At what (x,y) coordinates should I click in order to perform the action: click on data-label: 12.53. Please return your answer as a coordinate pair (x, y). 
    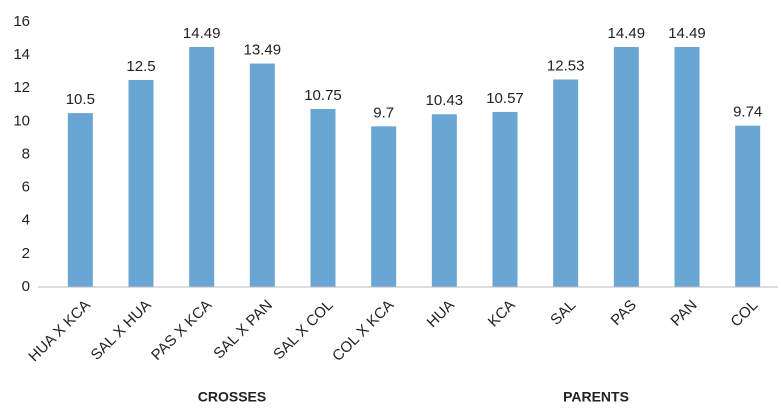
    Looking at the image, I should click on (566, 65).